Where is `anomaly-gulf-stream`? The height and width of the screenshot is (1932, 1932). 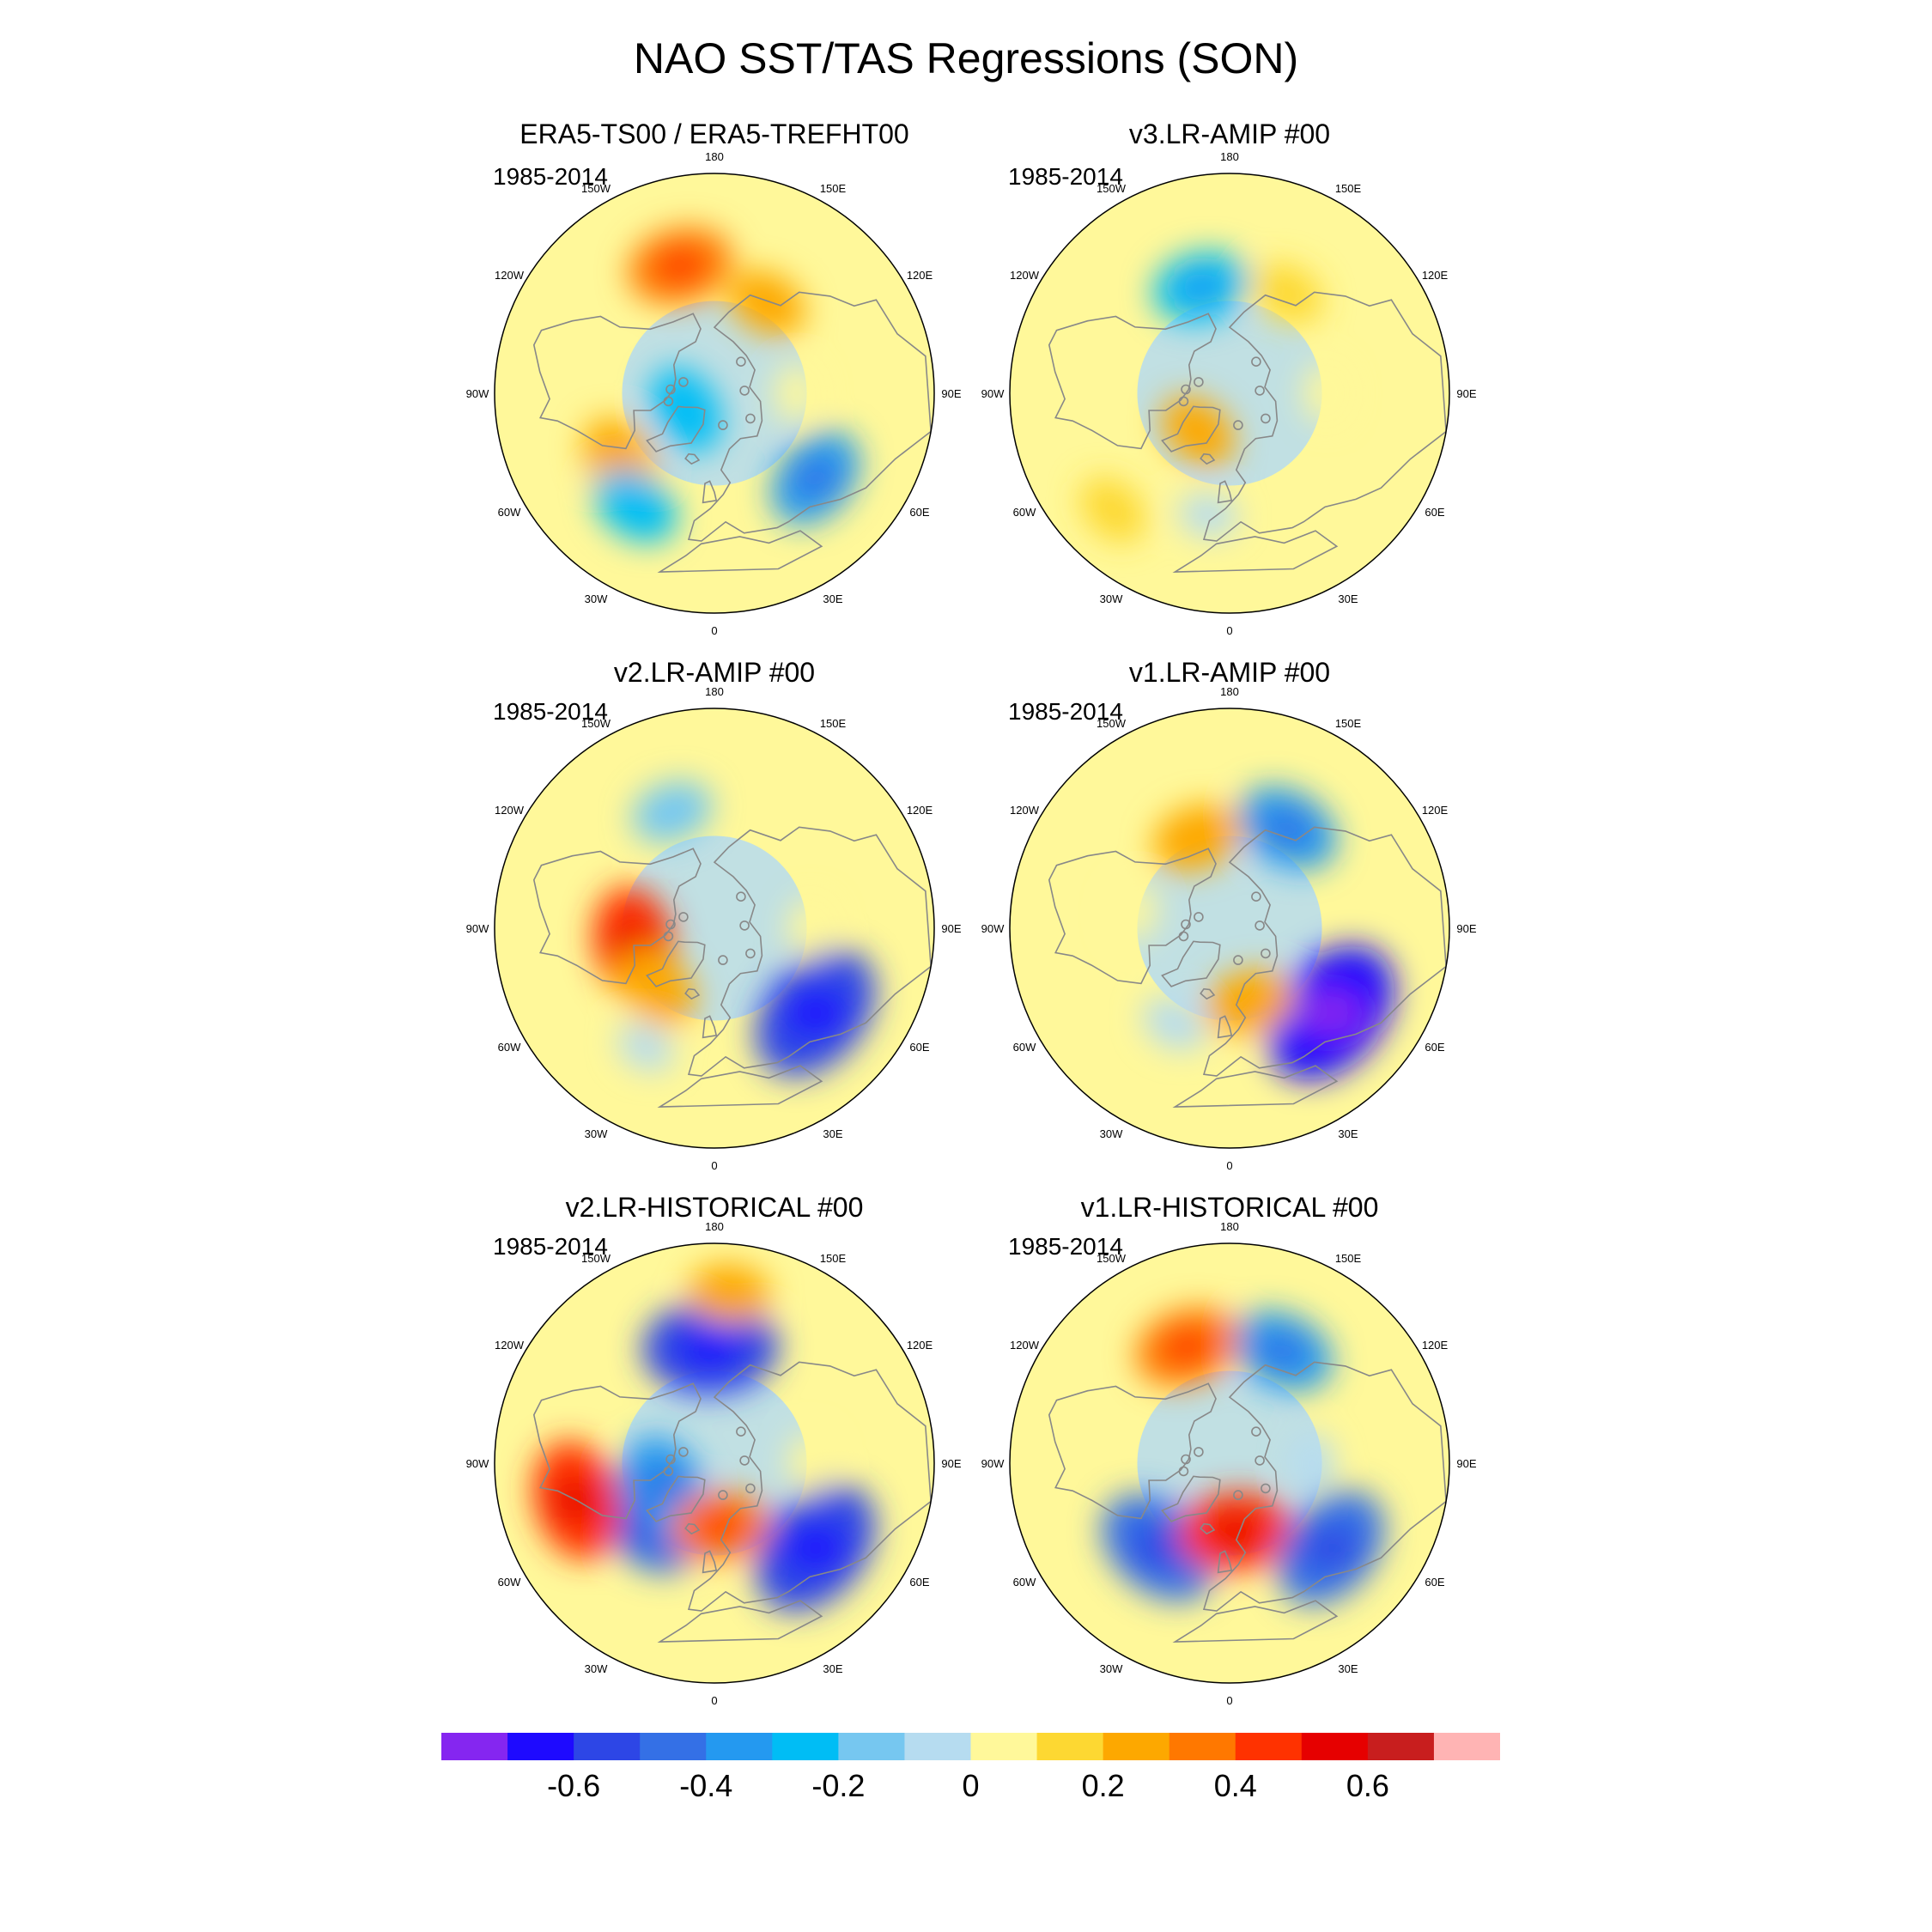
anomaly-gulf-stream is located at coordinates (636, 506).